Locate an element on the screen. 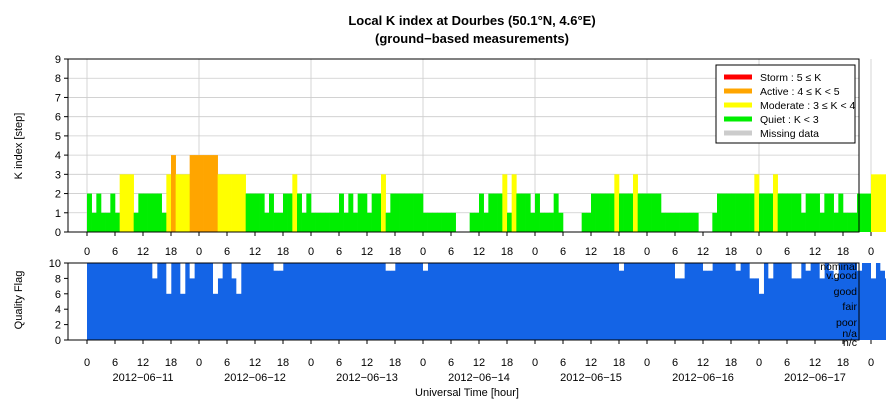 This screenshot has width=886, height=400. date-label: 2012−06−17 is located at coordinates (815, 378).